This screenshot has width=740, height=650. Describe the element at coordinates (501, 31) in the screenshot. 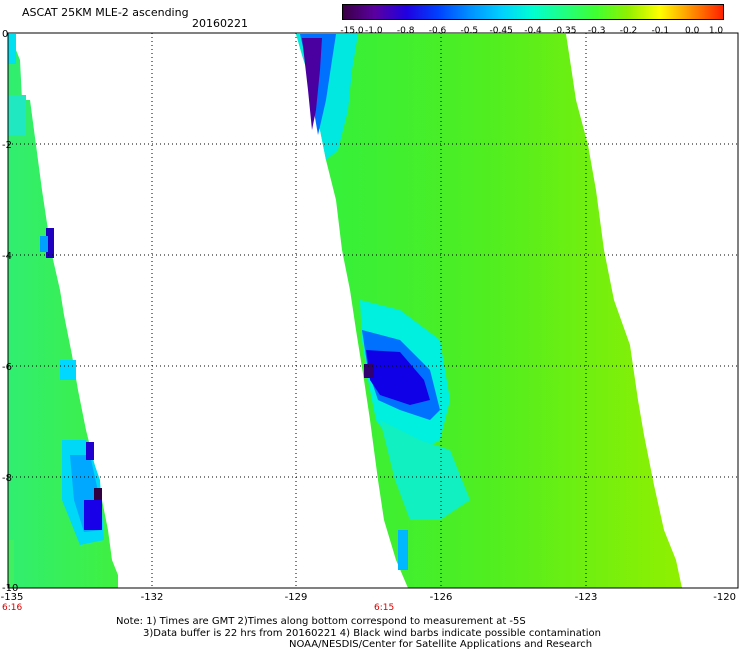

I see `colorbar-label: -0.45` at that location.